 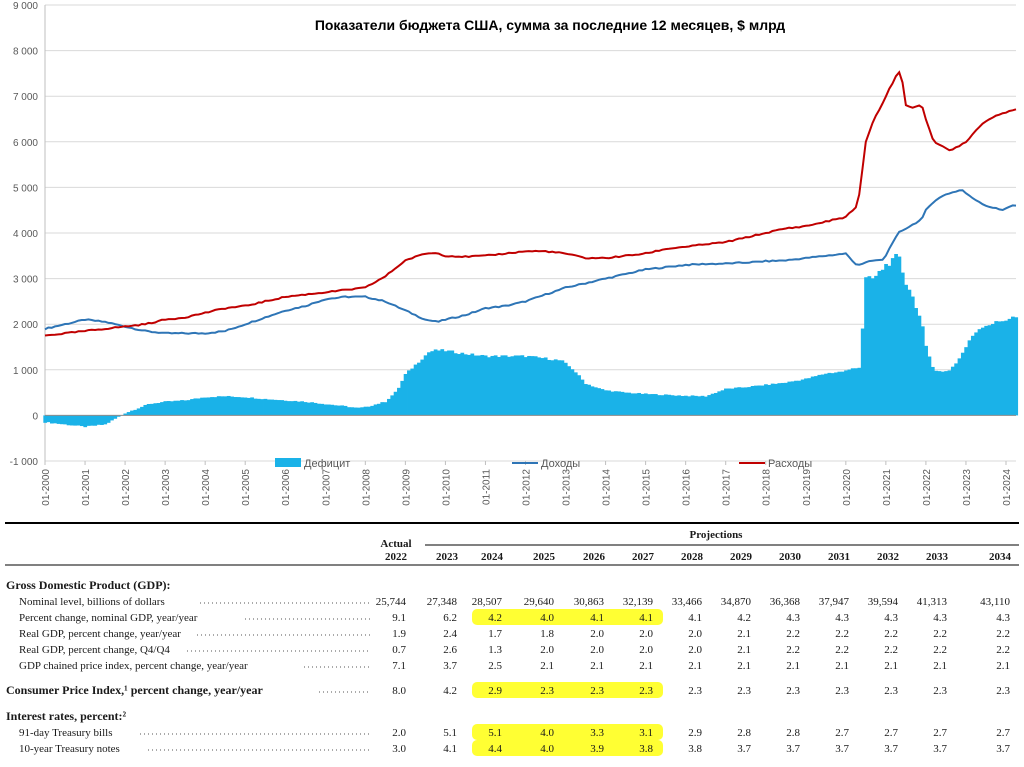 I want to click on table-cell: 2.9, so click(x=695, y=733).